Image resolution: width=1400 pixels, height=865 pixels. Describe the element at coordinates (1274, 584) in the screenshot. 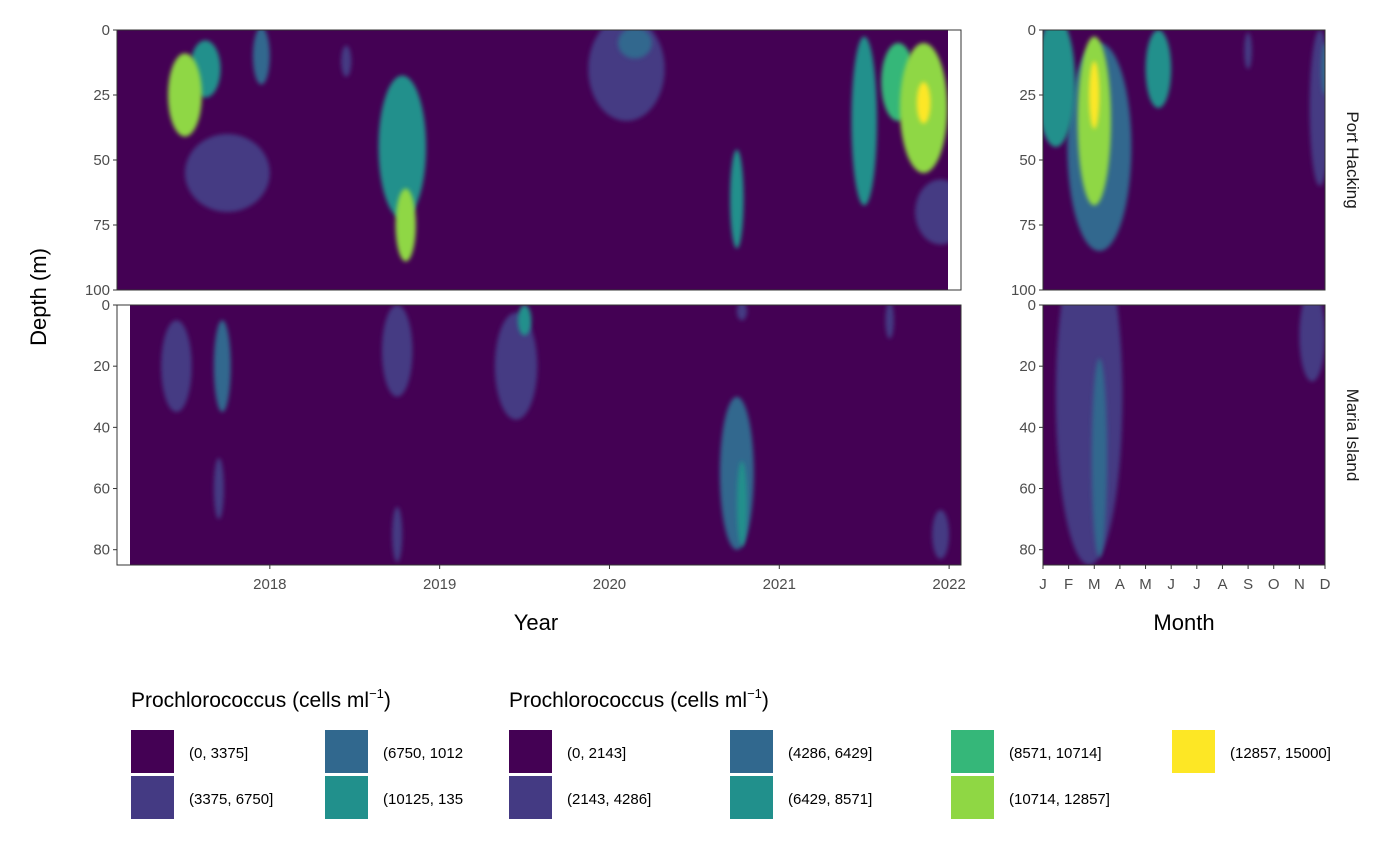

I see `x-tick-label: O` at that location.